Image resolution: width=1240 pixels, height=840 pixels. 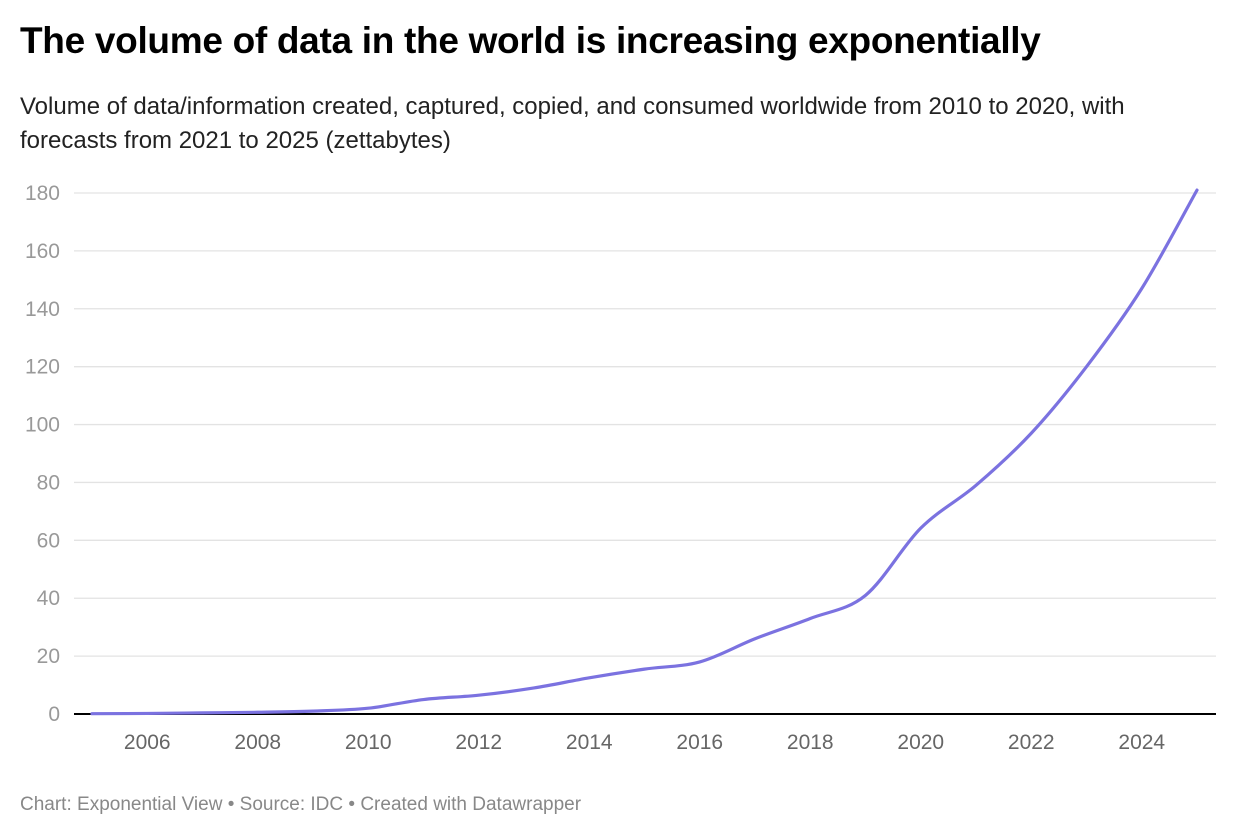 What do you see at coordinates (1031, 742) in the screenshot?
I see `x-tick-label: 2022` at bounding box center [1031, 742].